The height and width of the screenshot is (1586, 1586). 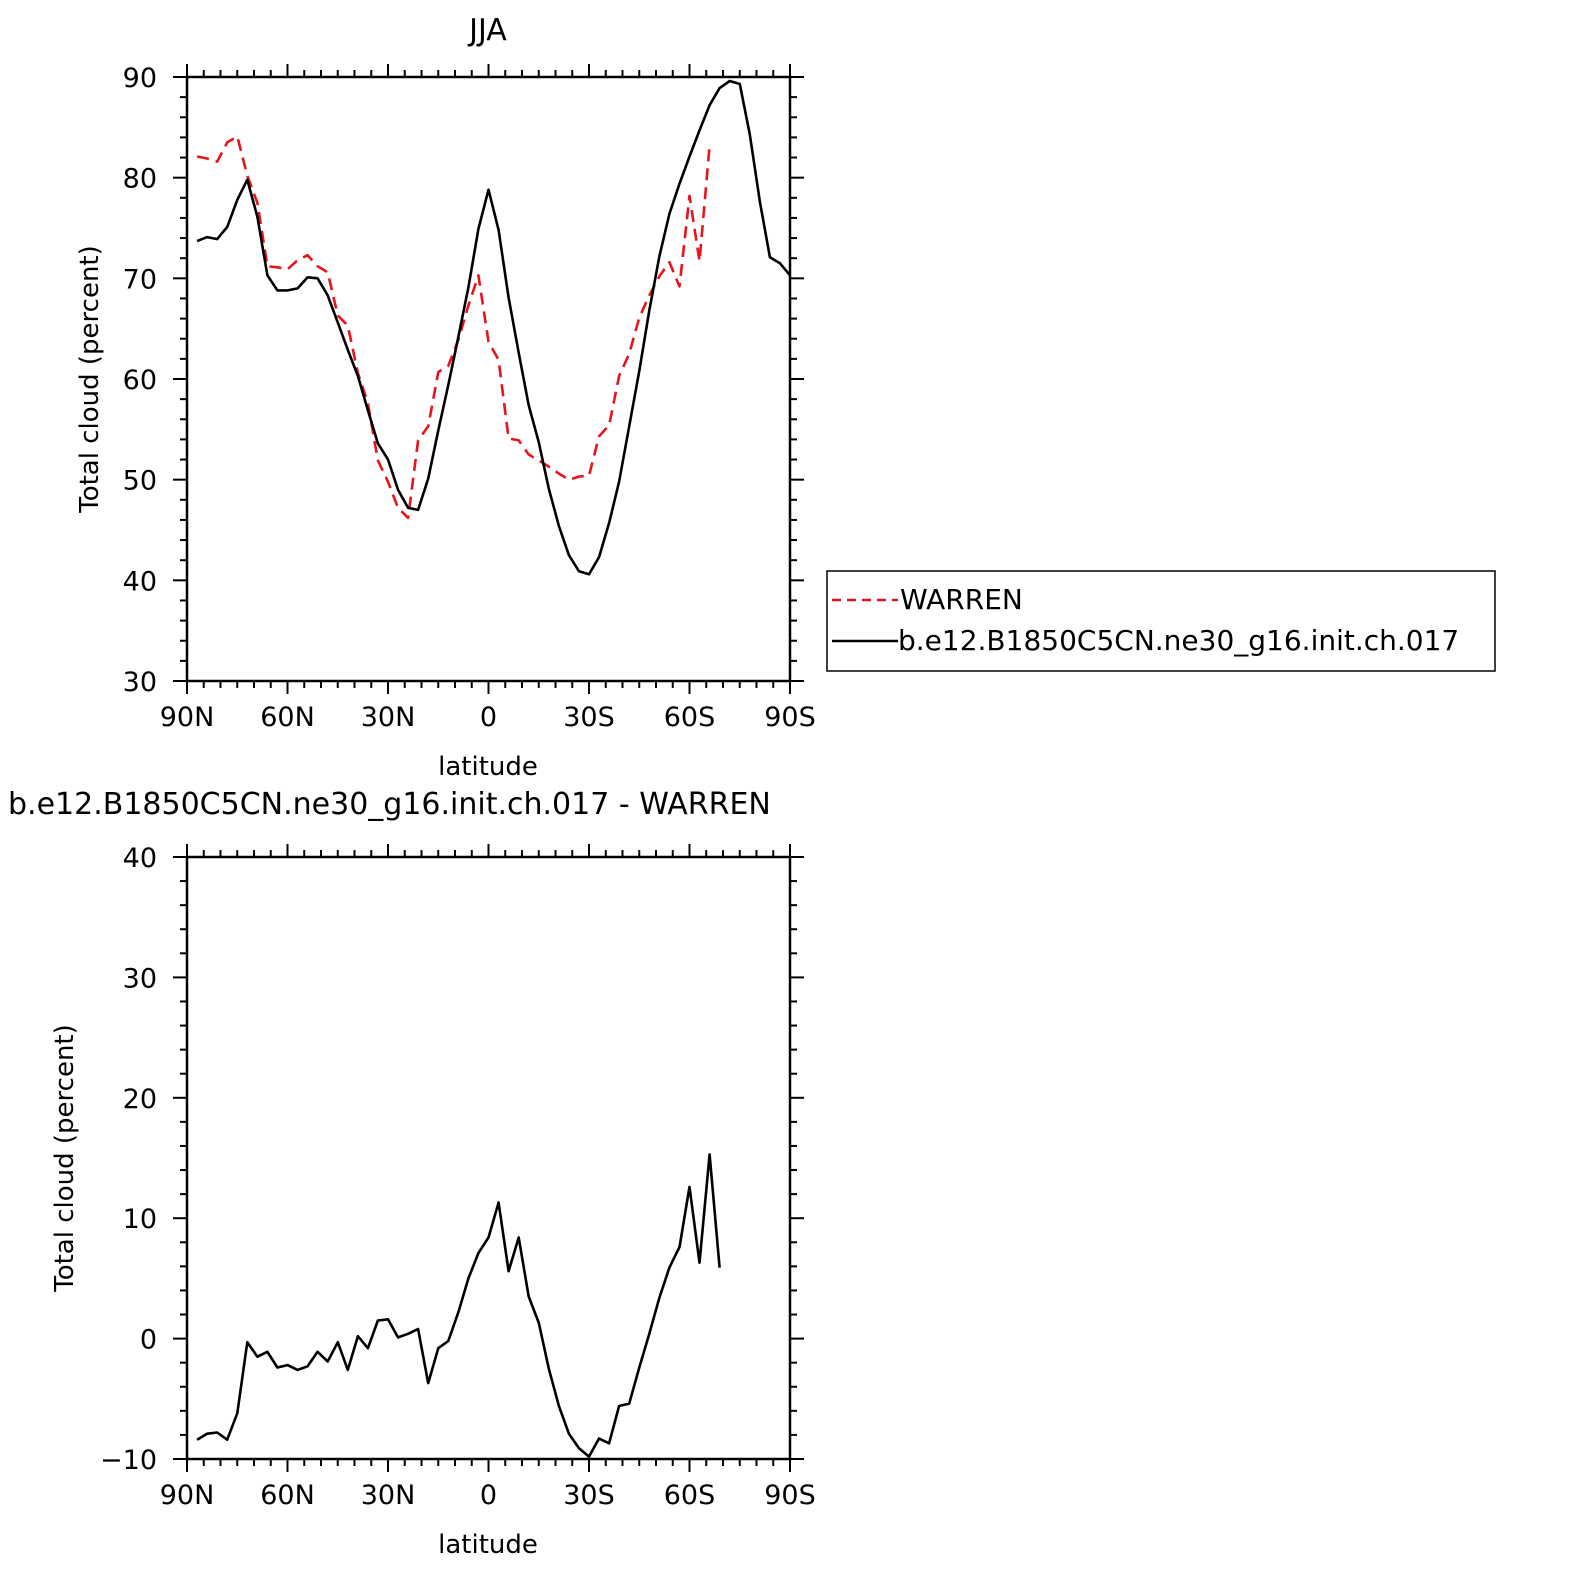 I want to click on bottom-y-tick-label: −10, so click(x=128, y=1460).